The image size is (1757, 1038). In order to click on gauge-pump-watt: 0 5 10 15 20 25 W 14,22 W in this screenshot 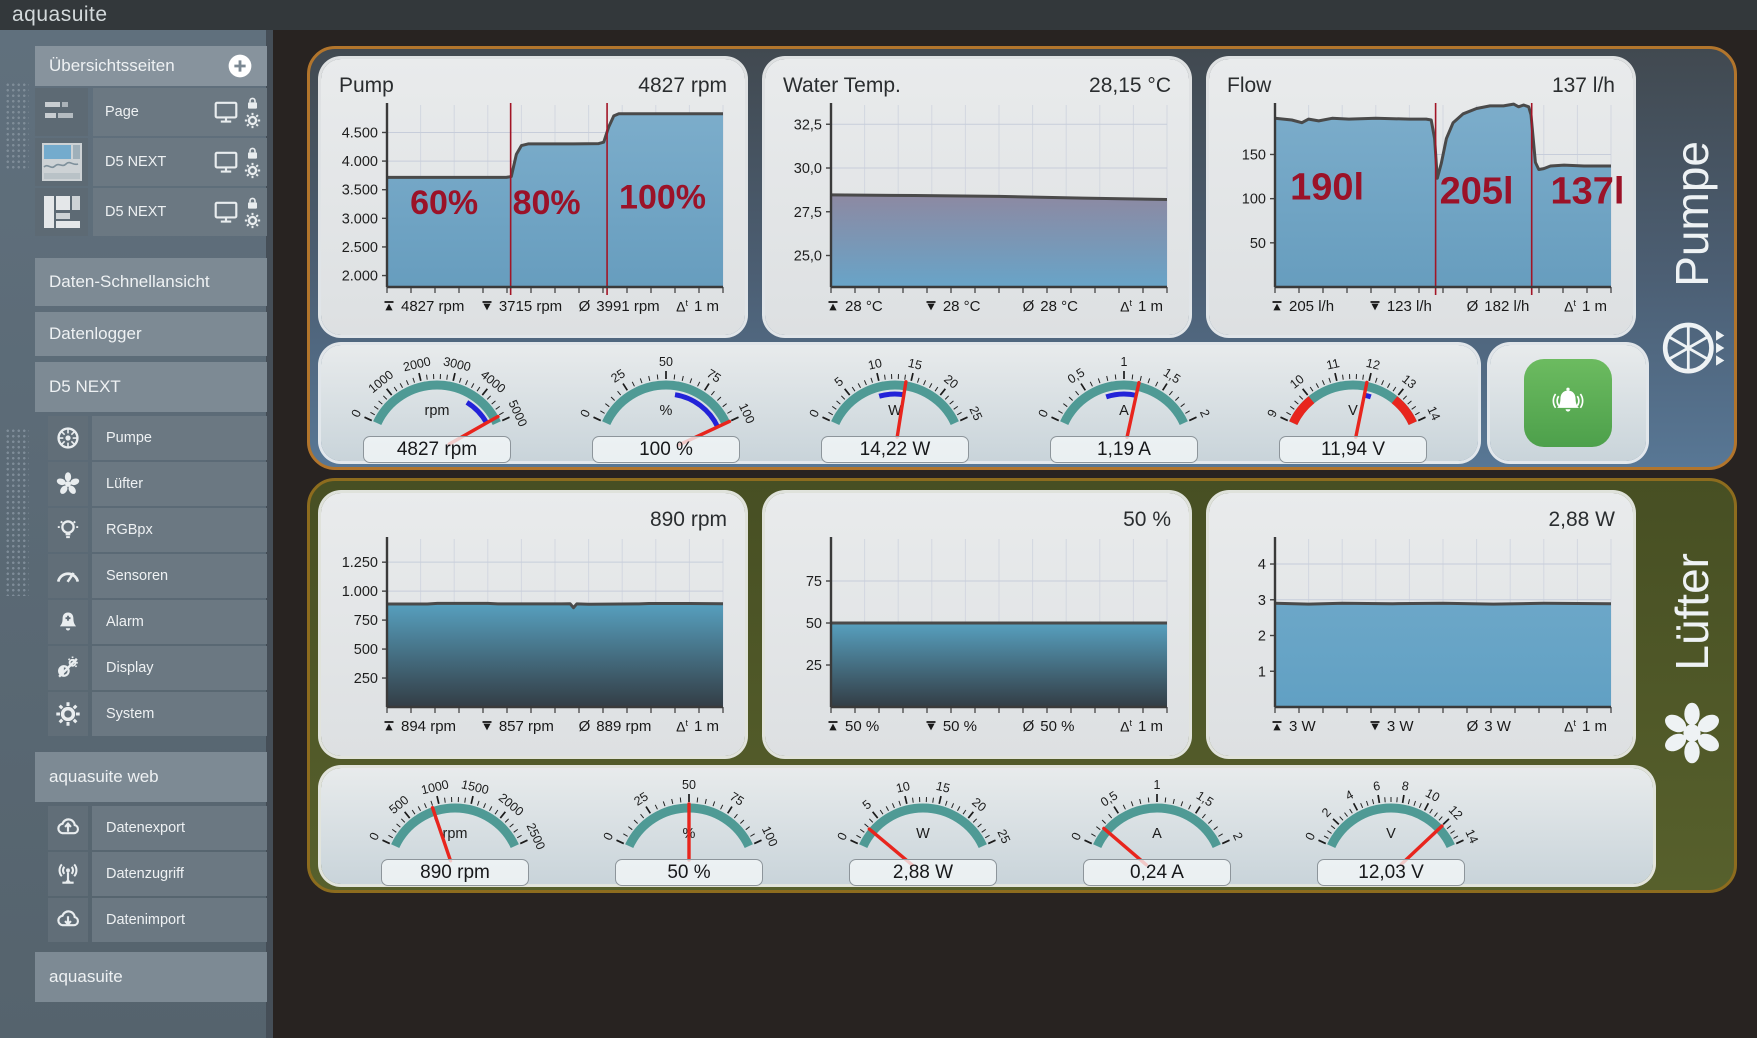, I will do `click(895, 409)`.